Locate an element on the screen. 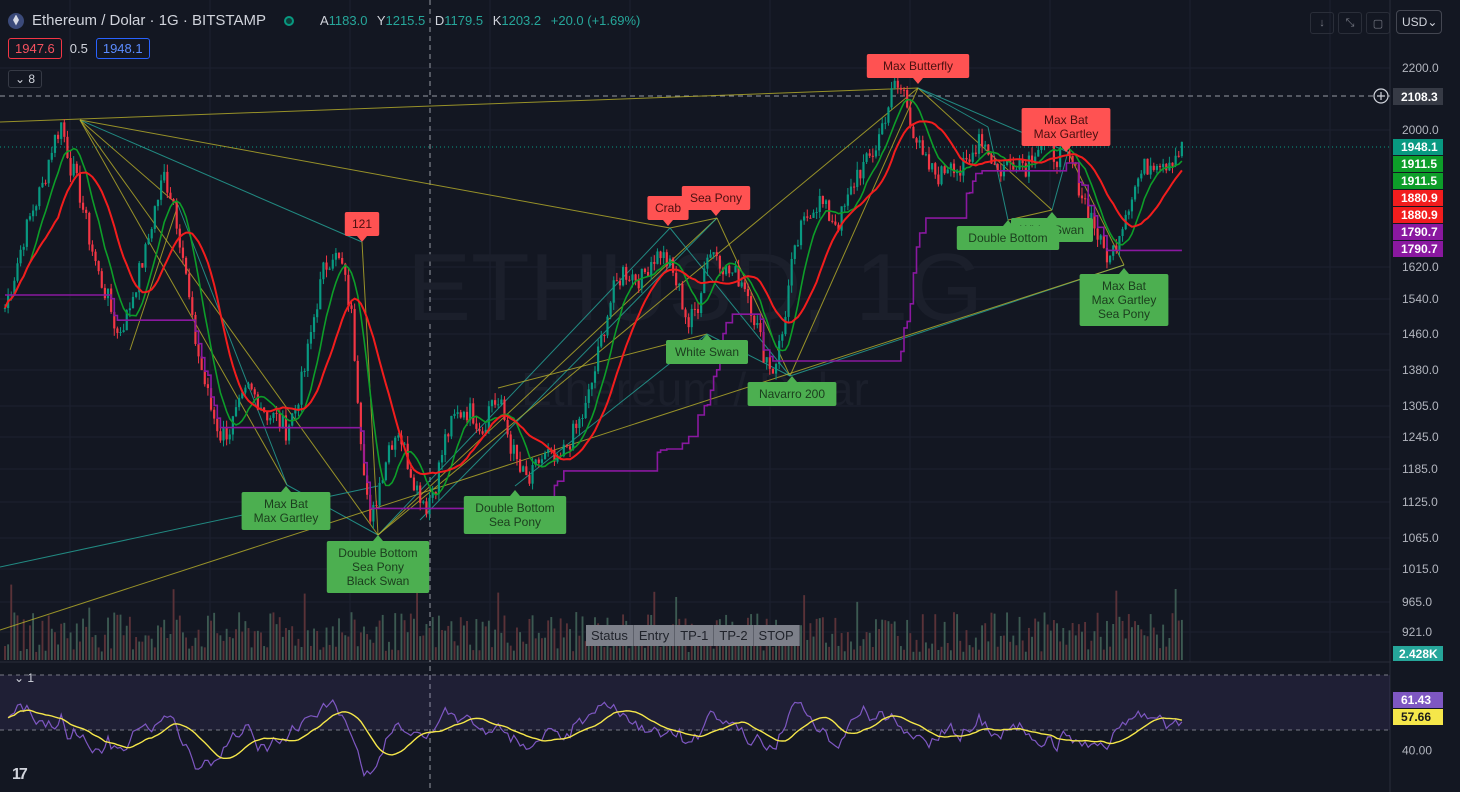 The height and width of the screenshot is (792, 1460). maximize-icon: ▢ is located at coordinates (1378, 23).